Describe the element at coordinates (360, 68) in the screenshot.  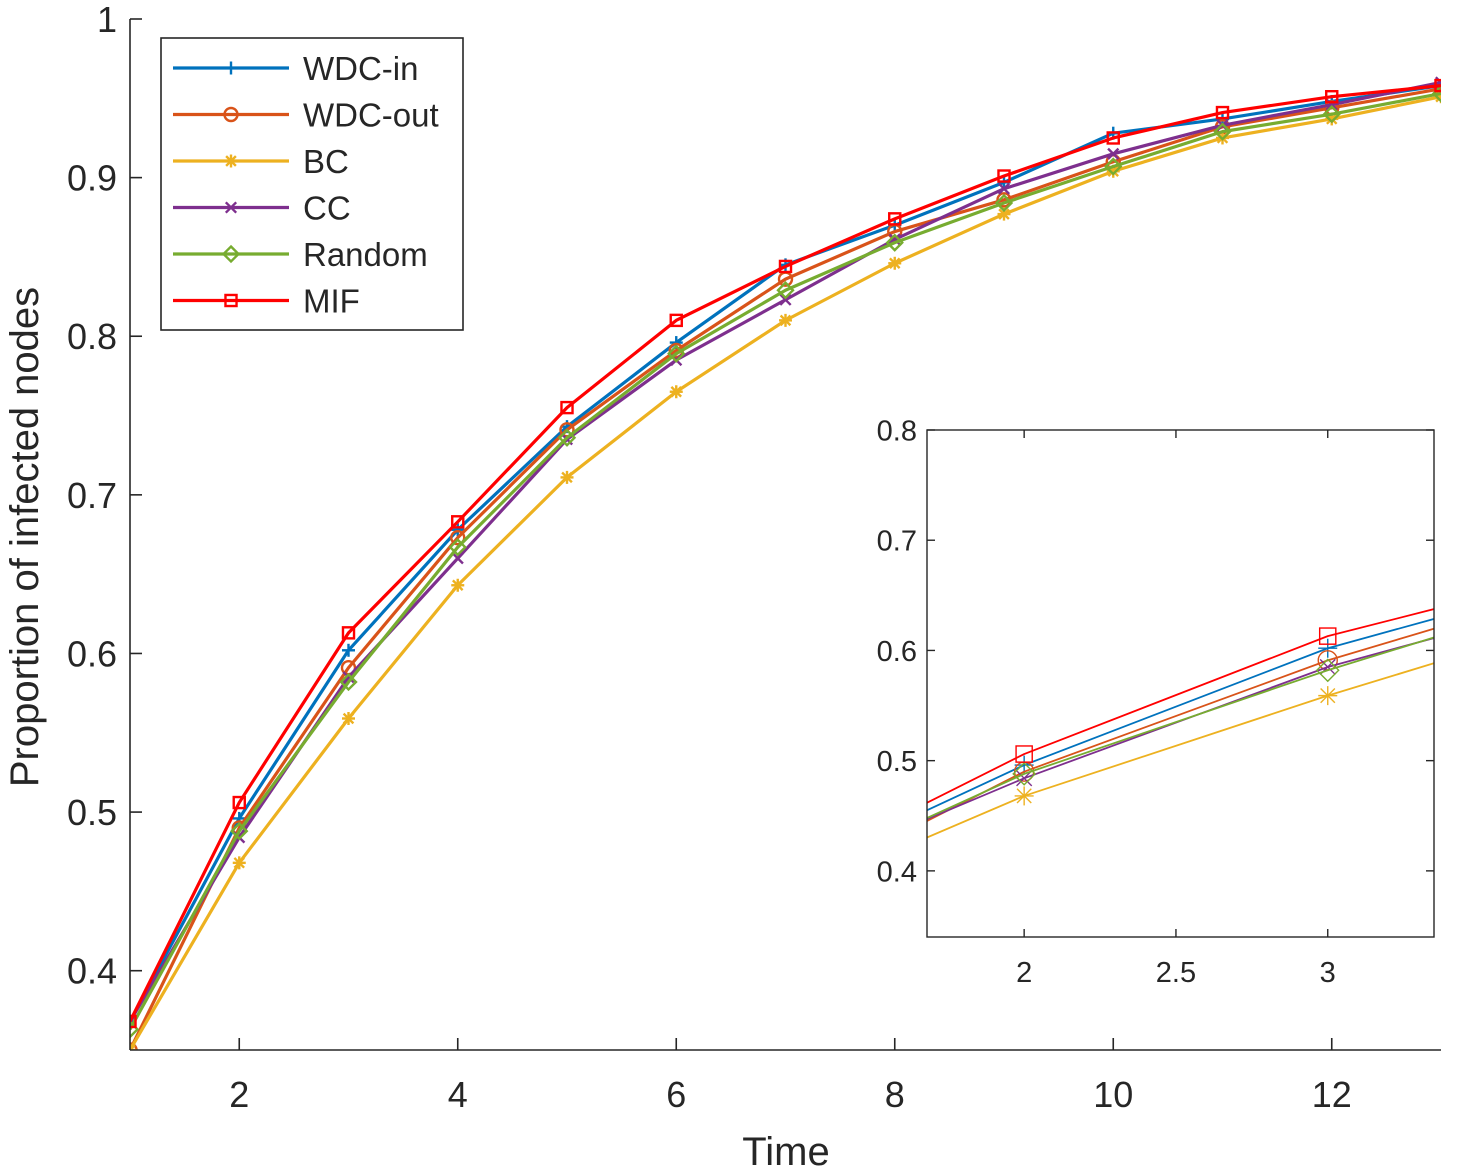
I see `legend-label-wdc-in: WDC-in` at that location.